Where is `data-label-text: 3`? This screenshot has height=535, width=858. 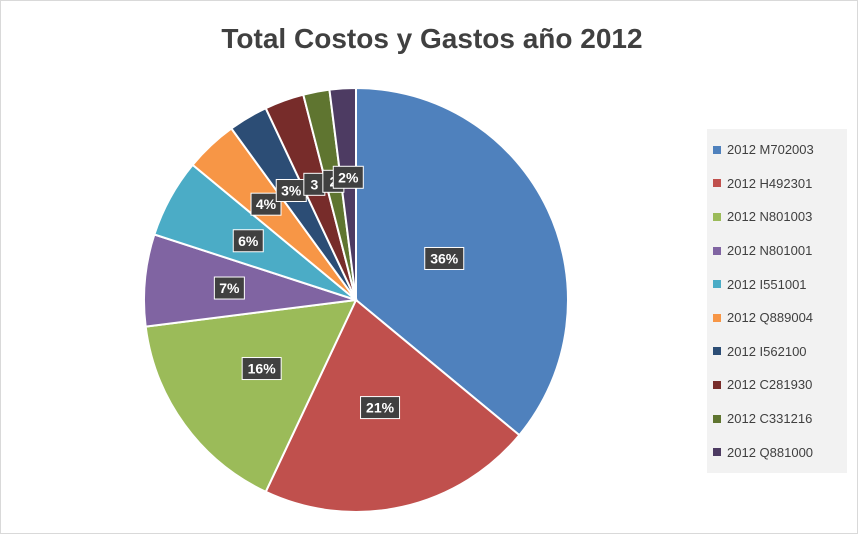 data-label-text: 3 is located at coordinates (314, 184).